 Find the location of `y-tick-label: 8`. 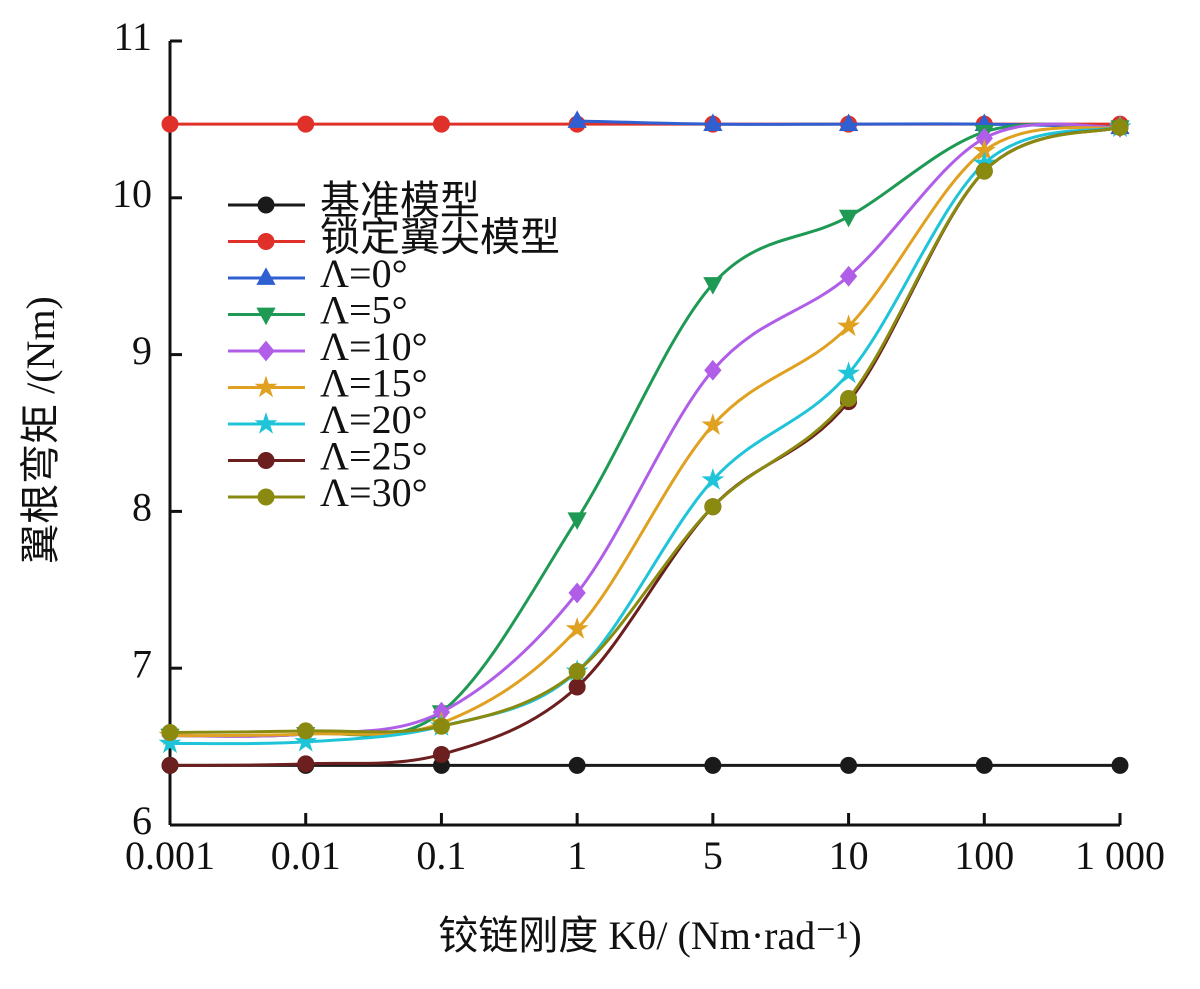

y-tick-label: 8 is located at coordinates (142, 507).